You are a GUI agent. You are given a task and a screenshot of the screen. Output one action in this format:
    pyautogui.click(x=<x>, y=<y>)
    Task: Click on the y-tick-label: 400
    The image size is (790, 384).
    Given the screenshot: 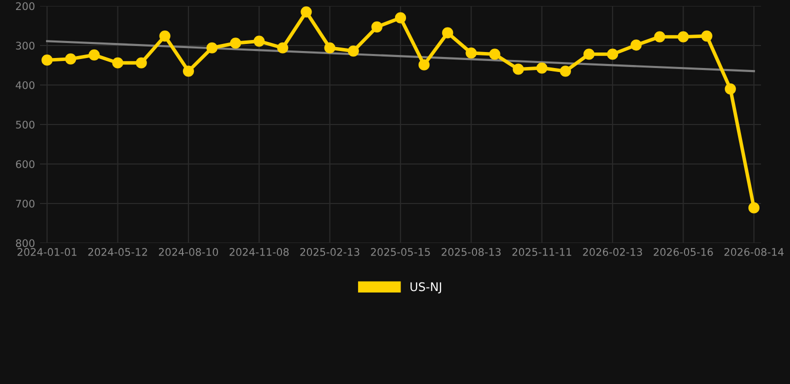 What is the action you would take?
    pyautogui.click(x=25, y=85)
    